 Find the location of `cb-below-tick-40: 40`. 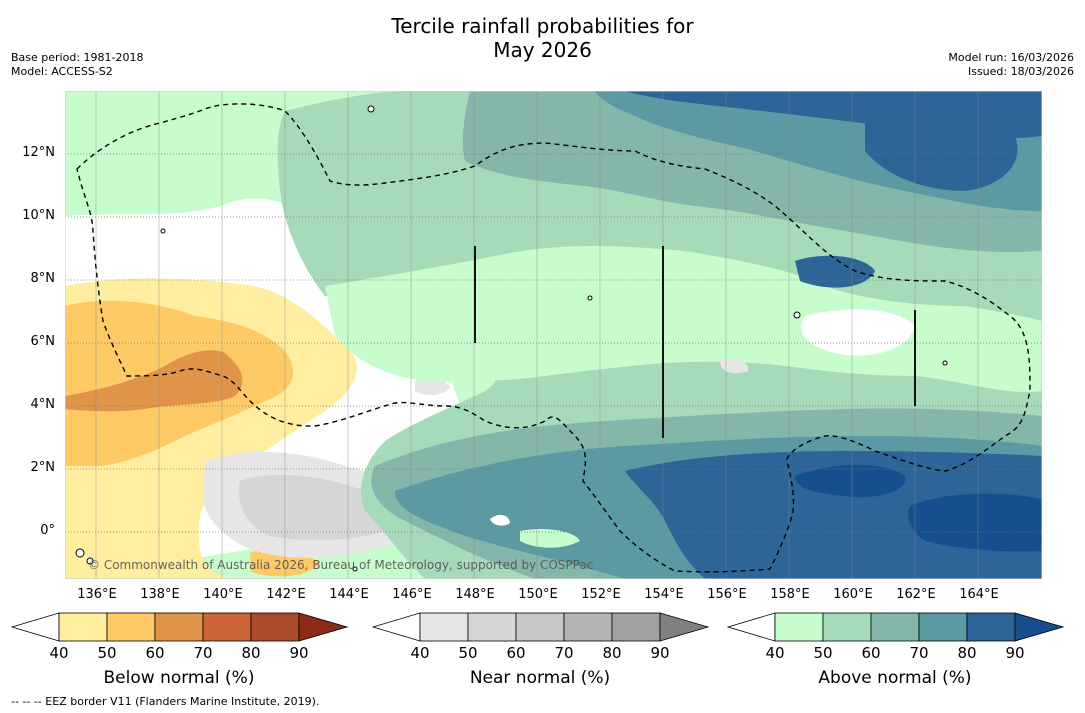

cb-below-tick-40: 40 is located at coordinates (59, 653).